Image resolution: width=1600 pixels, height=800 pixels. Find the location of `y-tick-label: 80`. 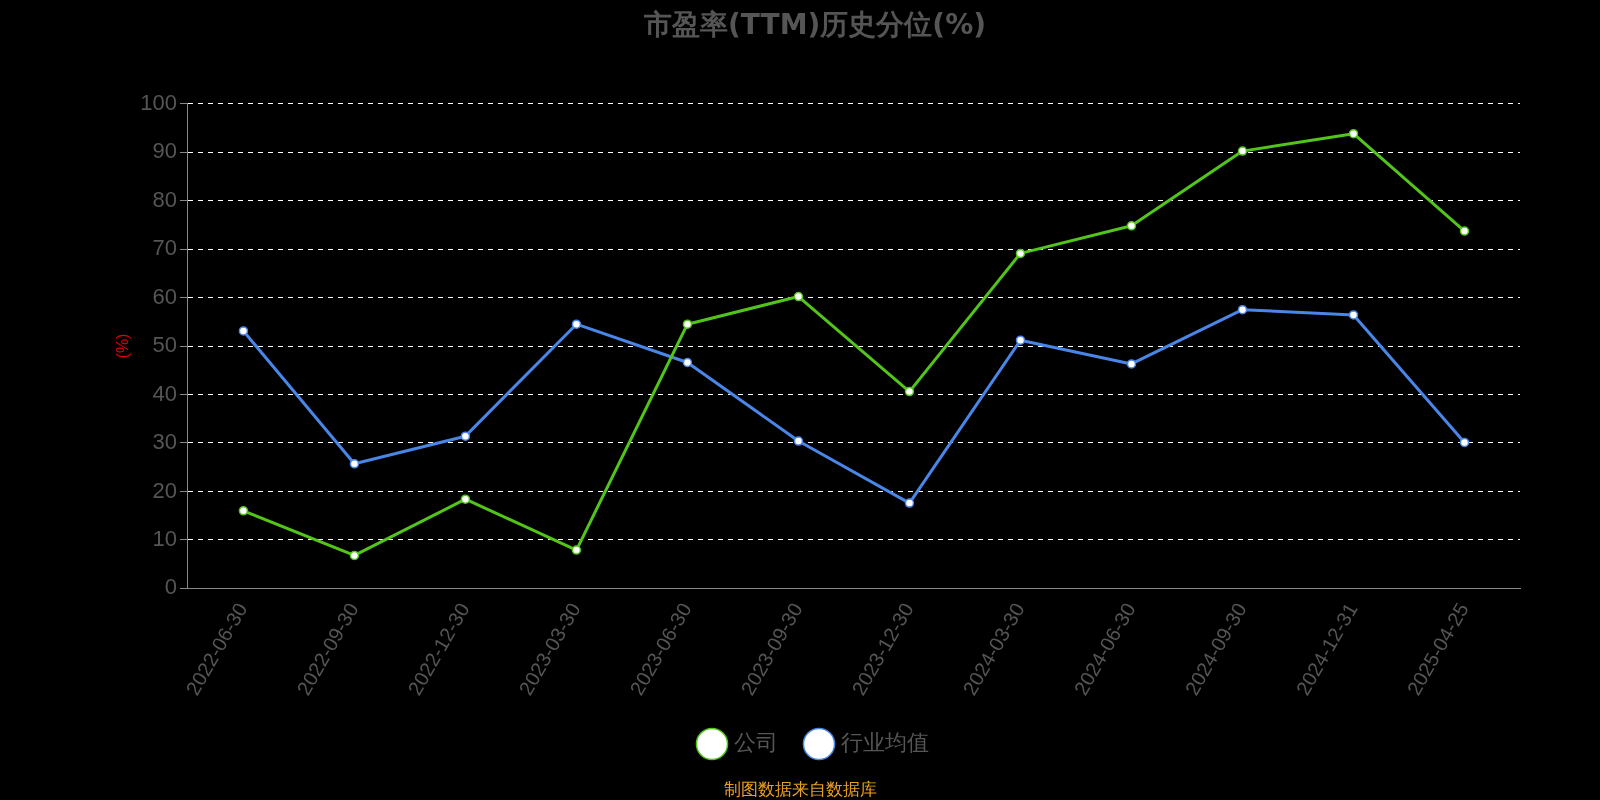

y-tick-label: 80 is located at coordinates (164, 199).